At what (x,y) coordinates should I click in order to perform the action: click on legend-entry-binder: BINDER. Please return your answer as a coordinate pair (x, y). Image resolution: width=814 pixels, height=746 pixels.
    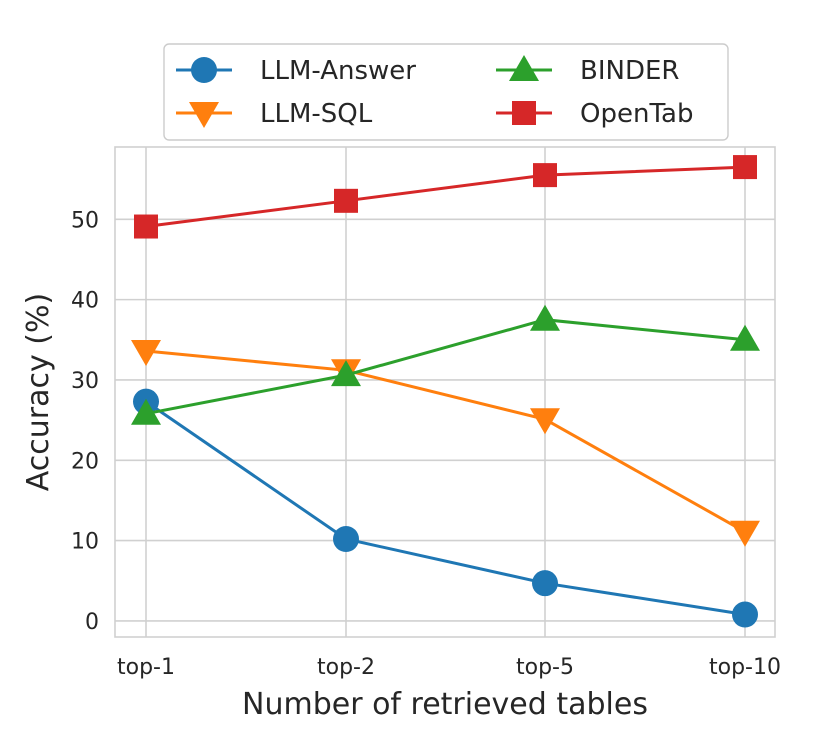
    Looking at the image, I should click on (587, 70).